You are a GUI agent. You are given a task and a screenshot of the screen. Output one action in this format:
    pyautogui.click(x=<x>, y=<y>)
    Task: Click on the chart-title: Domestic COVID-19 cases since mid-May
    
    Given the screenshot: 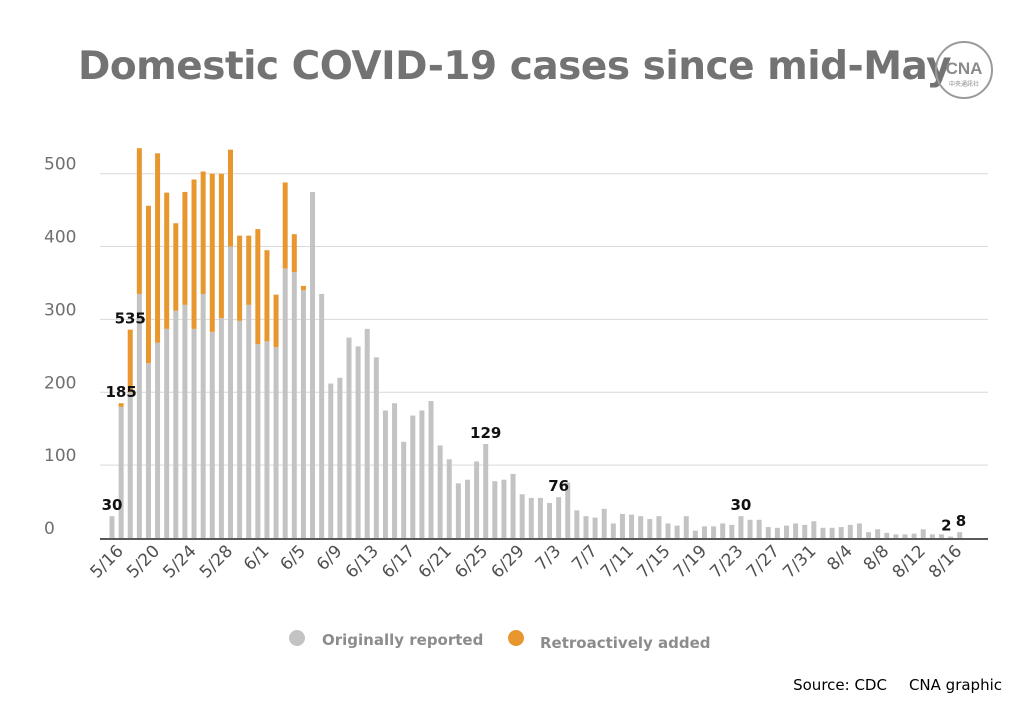 What is the action you would take?
    pyautogui.click(x=515, y=66)
    